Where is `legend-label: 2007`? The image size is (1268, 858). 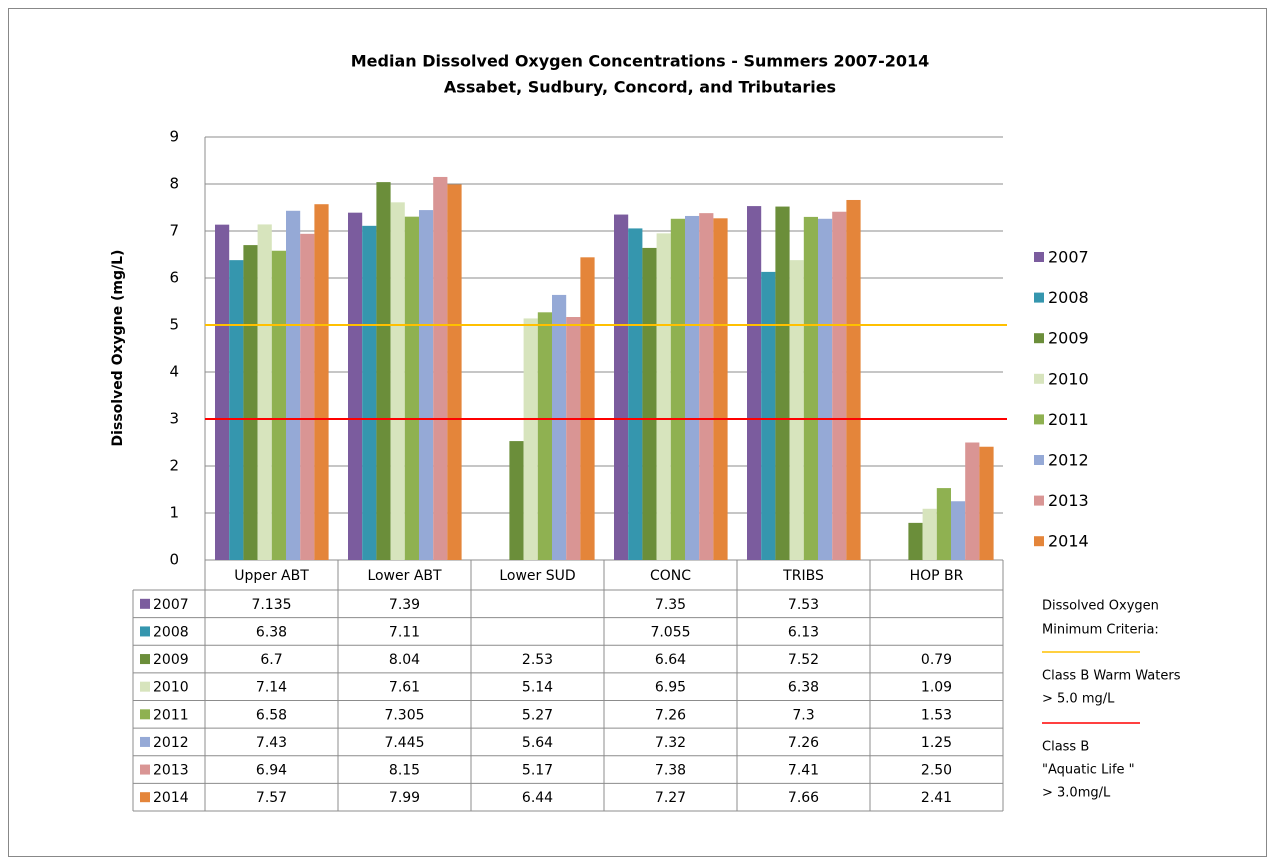
legend-label: 2007 is located at coordinates (1068, 257).